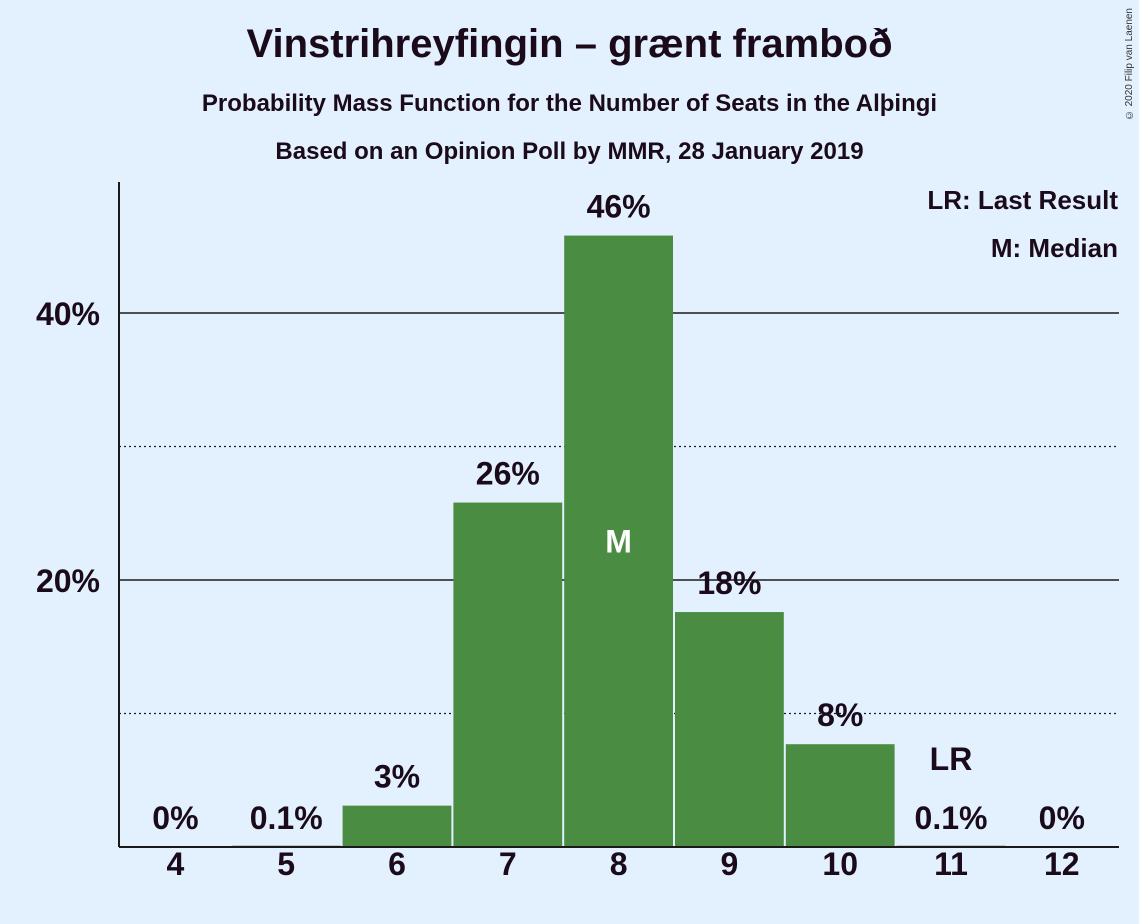  Describe the element at coordinates (1022, 200) in the screenshot. I see `legend-entry: LR: Last Result` at that location.